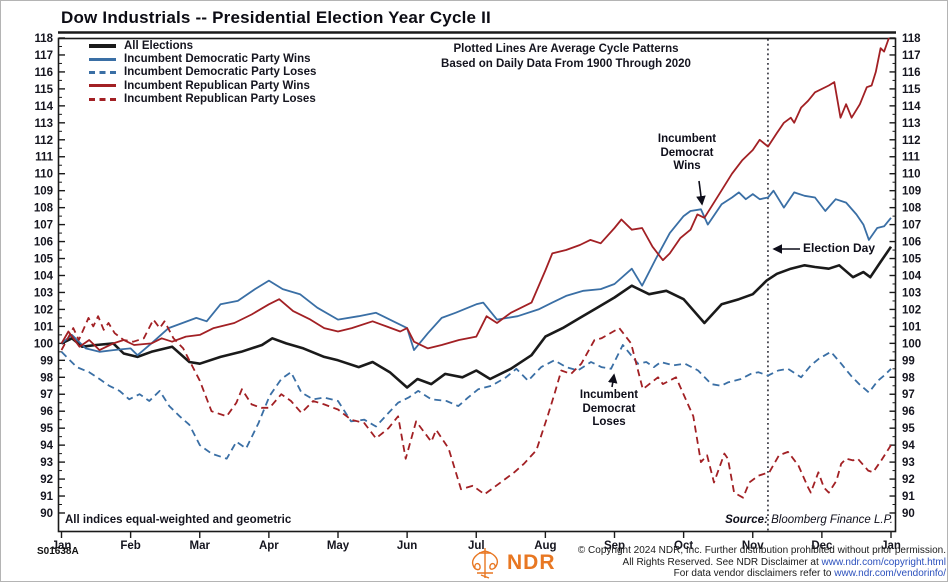 The image size is (948, 582). What do you see at coordinates (102, 59) in the screenshot?
I see `legend-swatch-blue-solid-line` at bounding box center [102, 59].